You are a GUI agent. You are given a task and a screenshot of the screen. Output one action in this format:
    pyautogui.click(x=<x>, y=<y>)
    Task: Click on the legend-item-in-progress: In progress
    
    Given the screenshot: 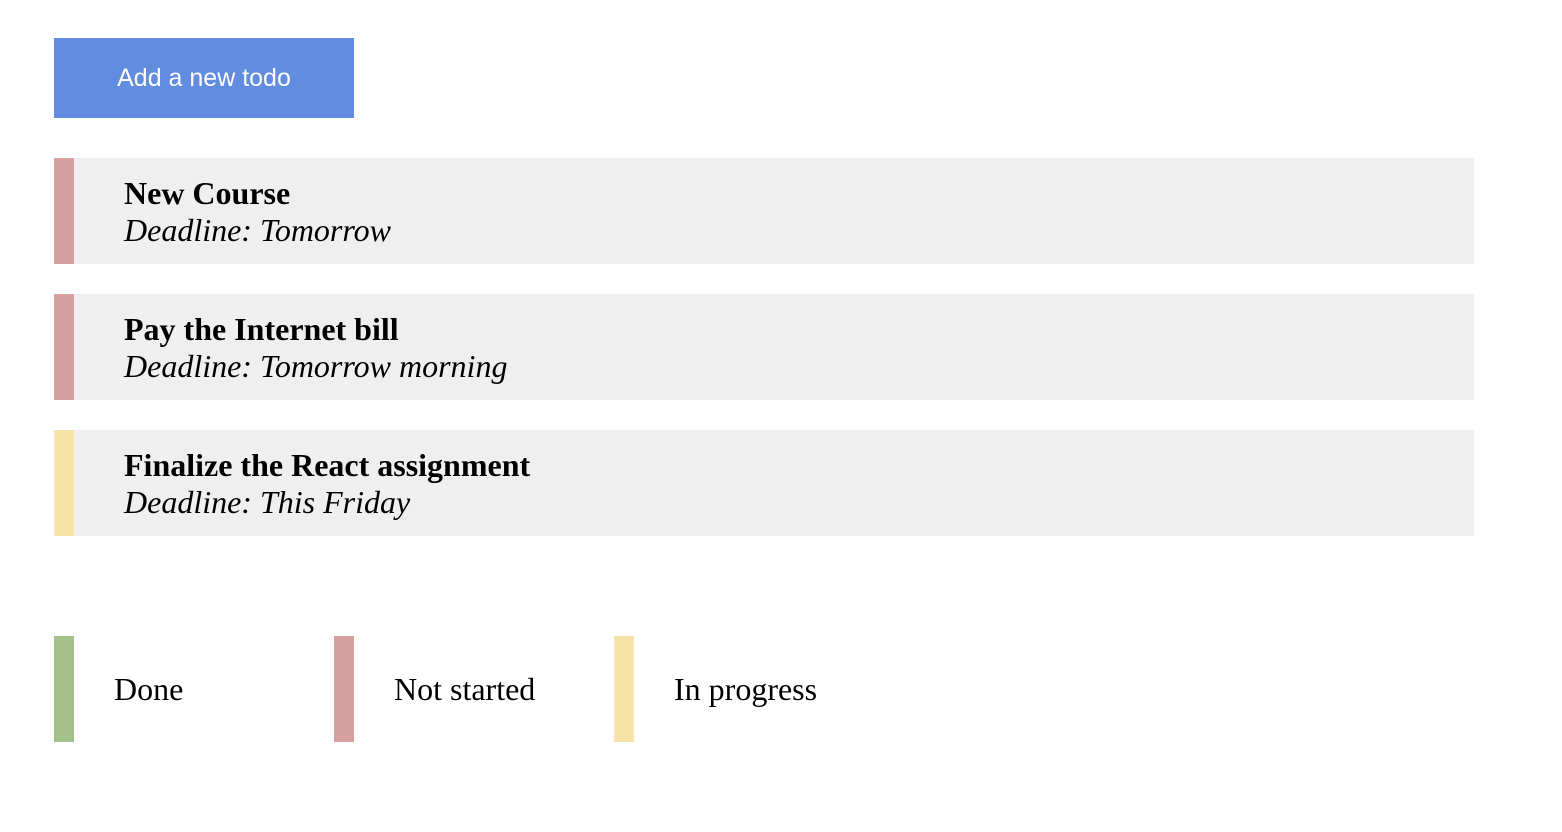 What is the action you would take?
    pyautogui.click(x=754, y=689)
    